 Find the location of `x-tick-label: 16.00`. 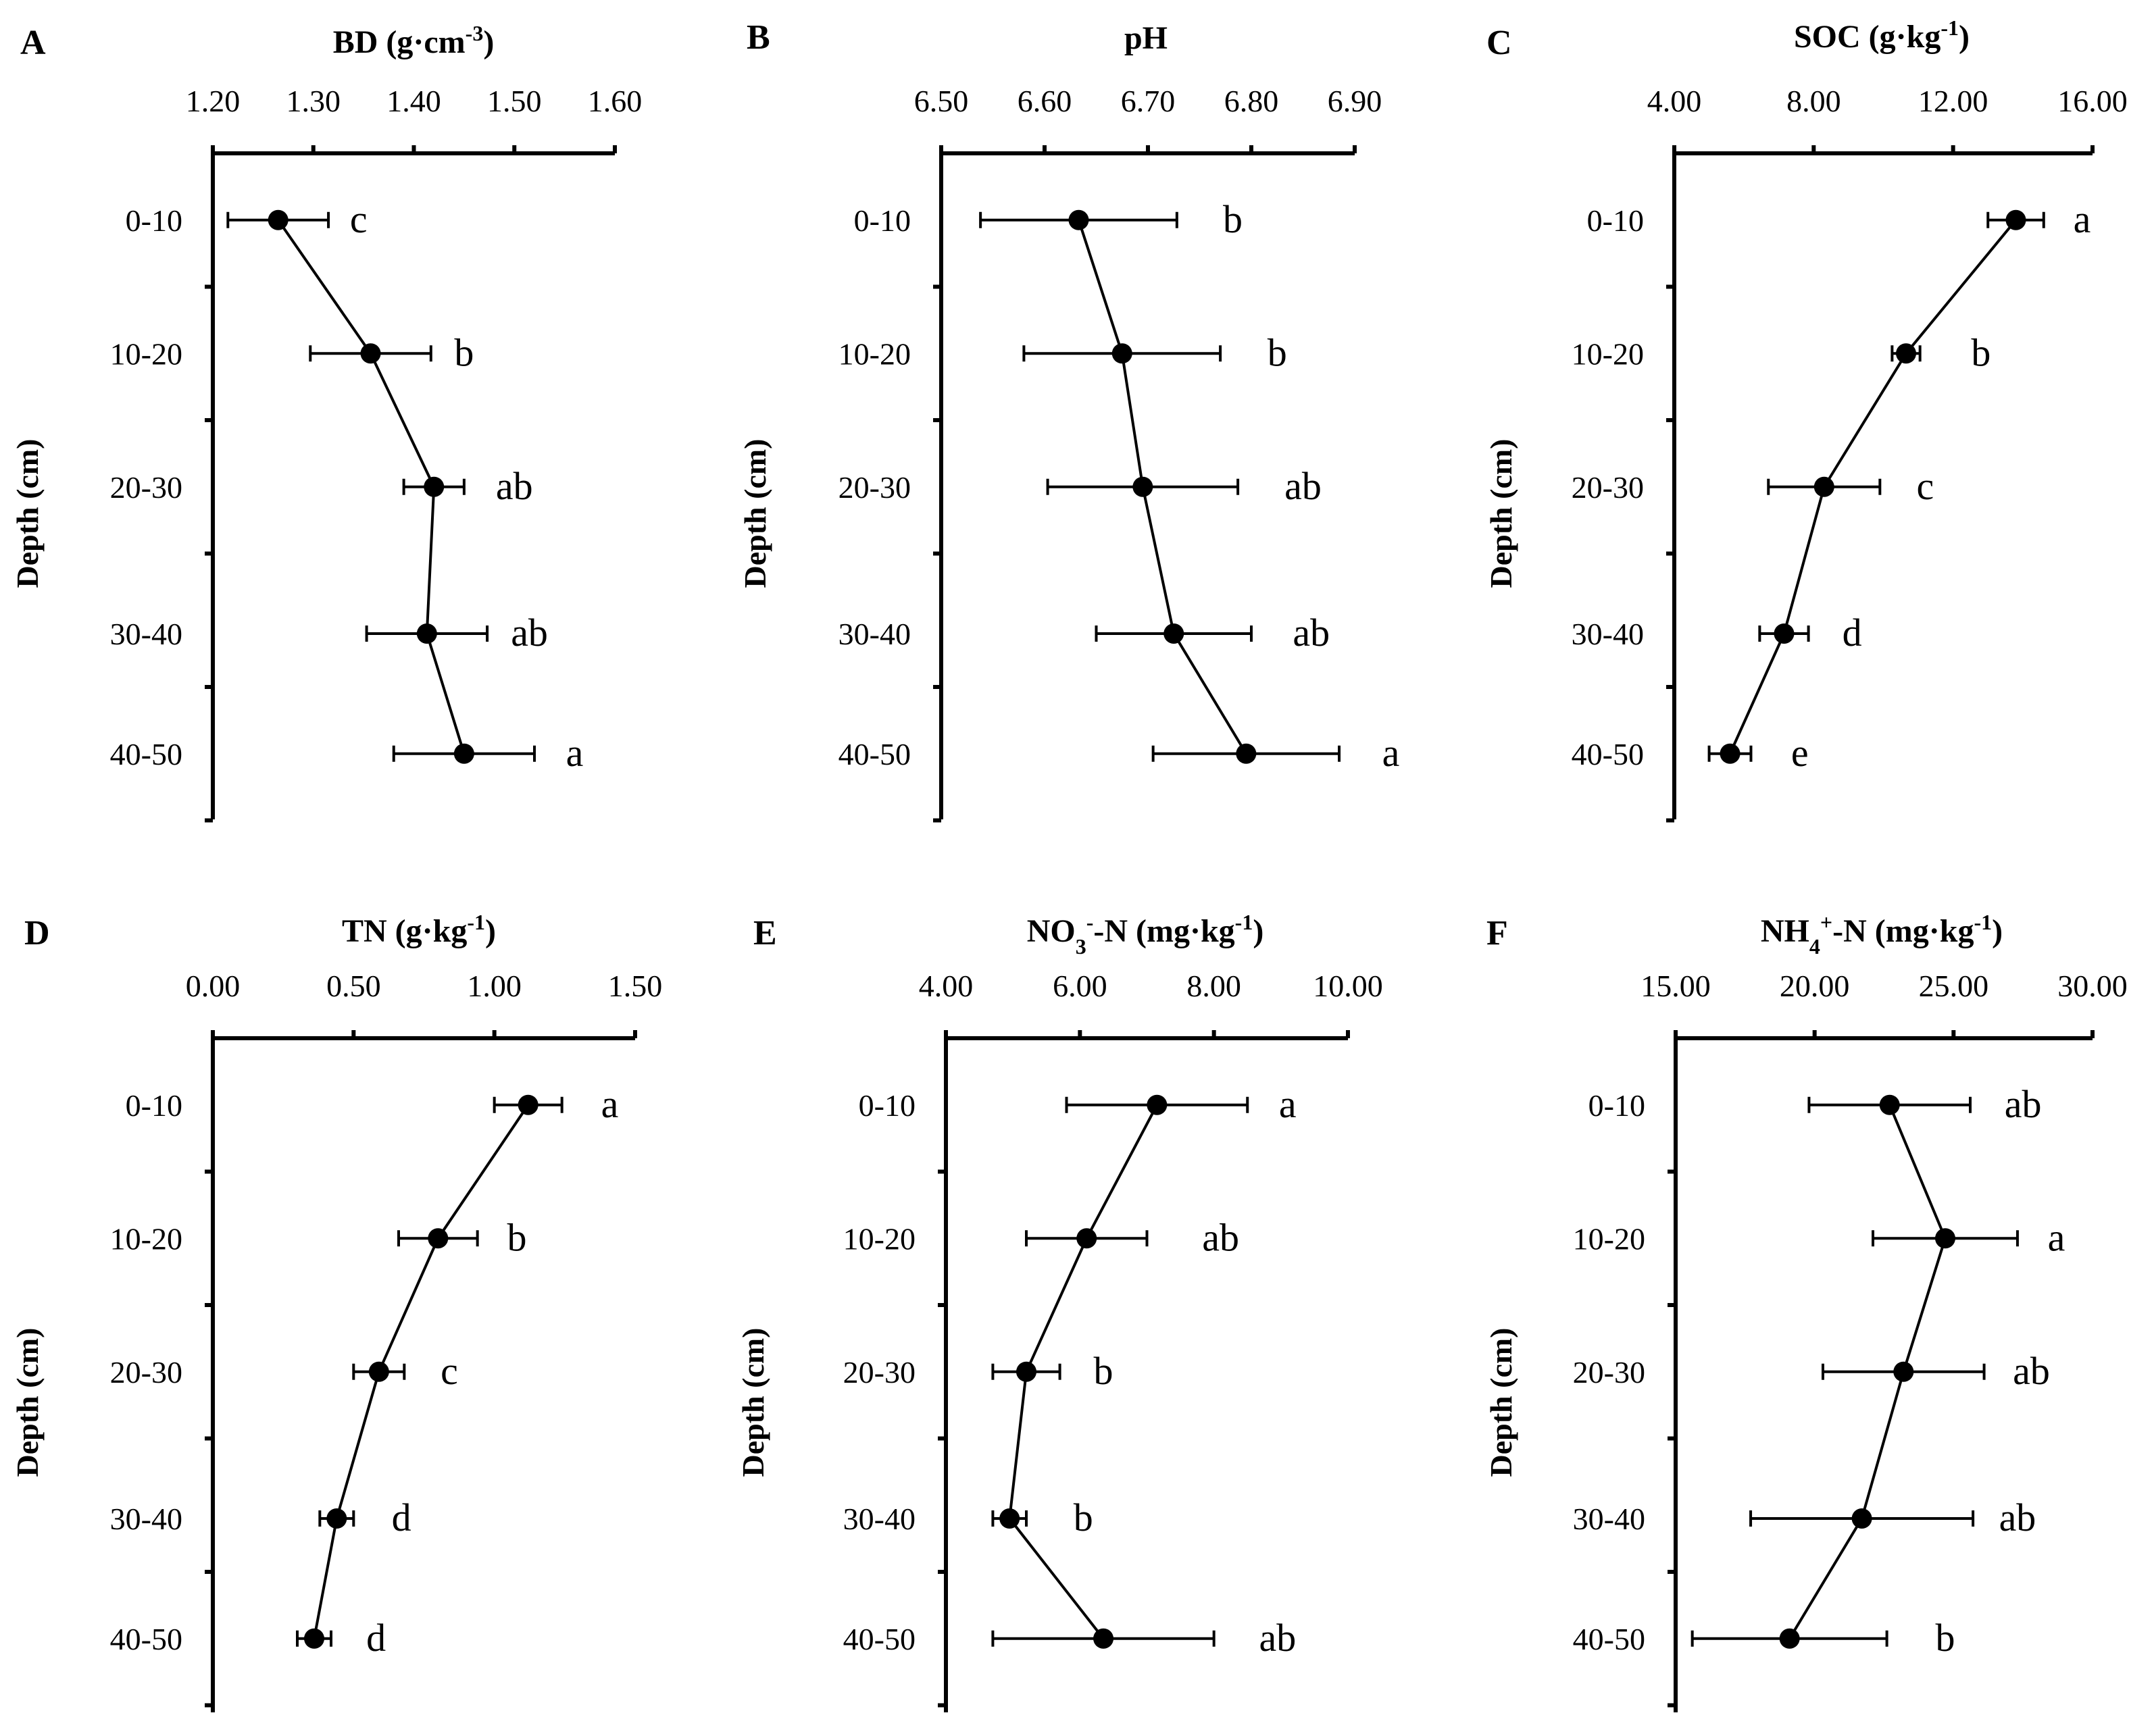

x-tick-label: 16.00 is located at coordinates (2092, 101).